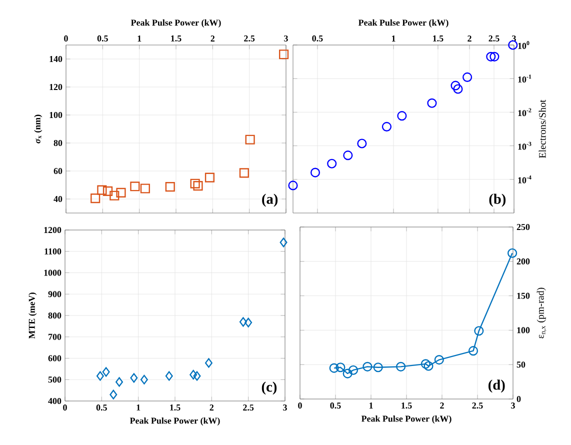  What do you see at coordinates (541, 313) in the screenshot?
I see `y-axis-title: ε$_{n,x}$ (pm-rad)` at bounding box center [541, 313].